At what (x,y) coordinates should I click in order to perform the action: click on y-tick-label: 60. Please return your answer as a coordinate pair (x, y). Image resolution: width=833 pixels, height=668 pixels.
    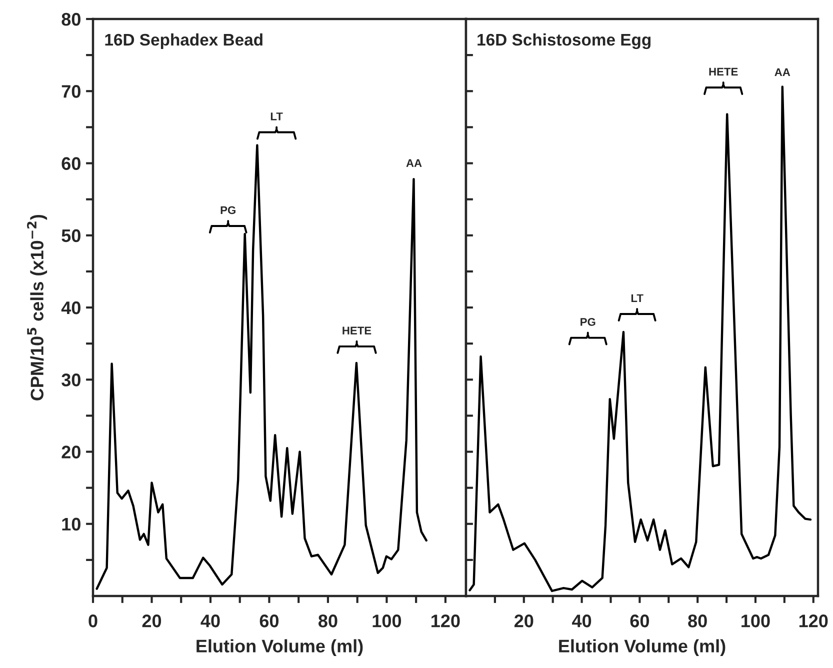
    Looking at the image, I should click on (71, 163).